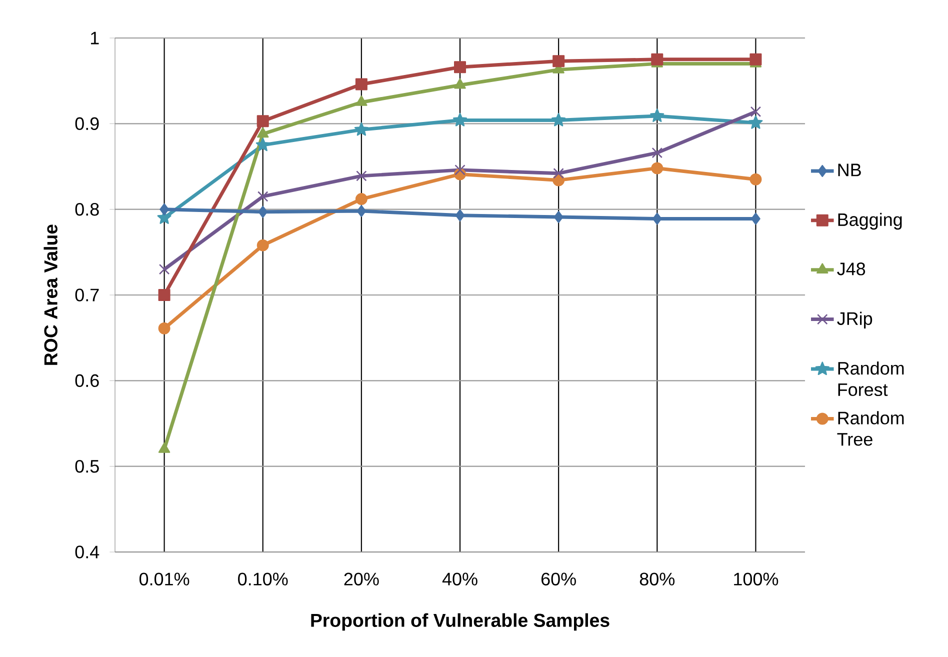 The image size is (948, 657). What do you see at coordinates (657, 579) in the screenshot?
I see `x-tick-label: 80%` at bounding box center [657, 579].